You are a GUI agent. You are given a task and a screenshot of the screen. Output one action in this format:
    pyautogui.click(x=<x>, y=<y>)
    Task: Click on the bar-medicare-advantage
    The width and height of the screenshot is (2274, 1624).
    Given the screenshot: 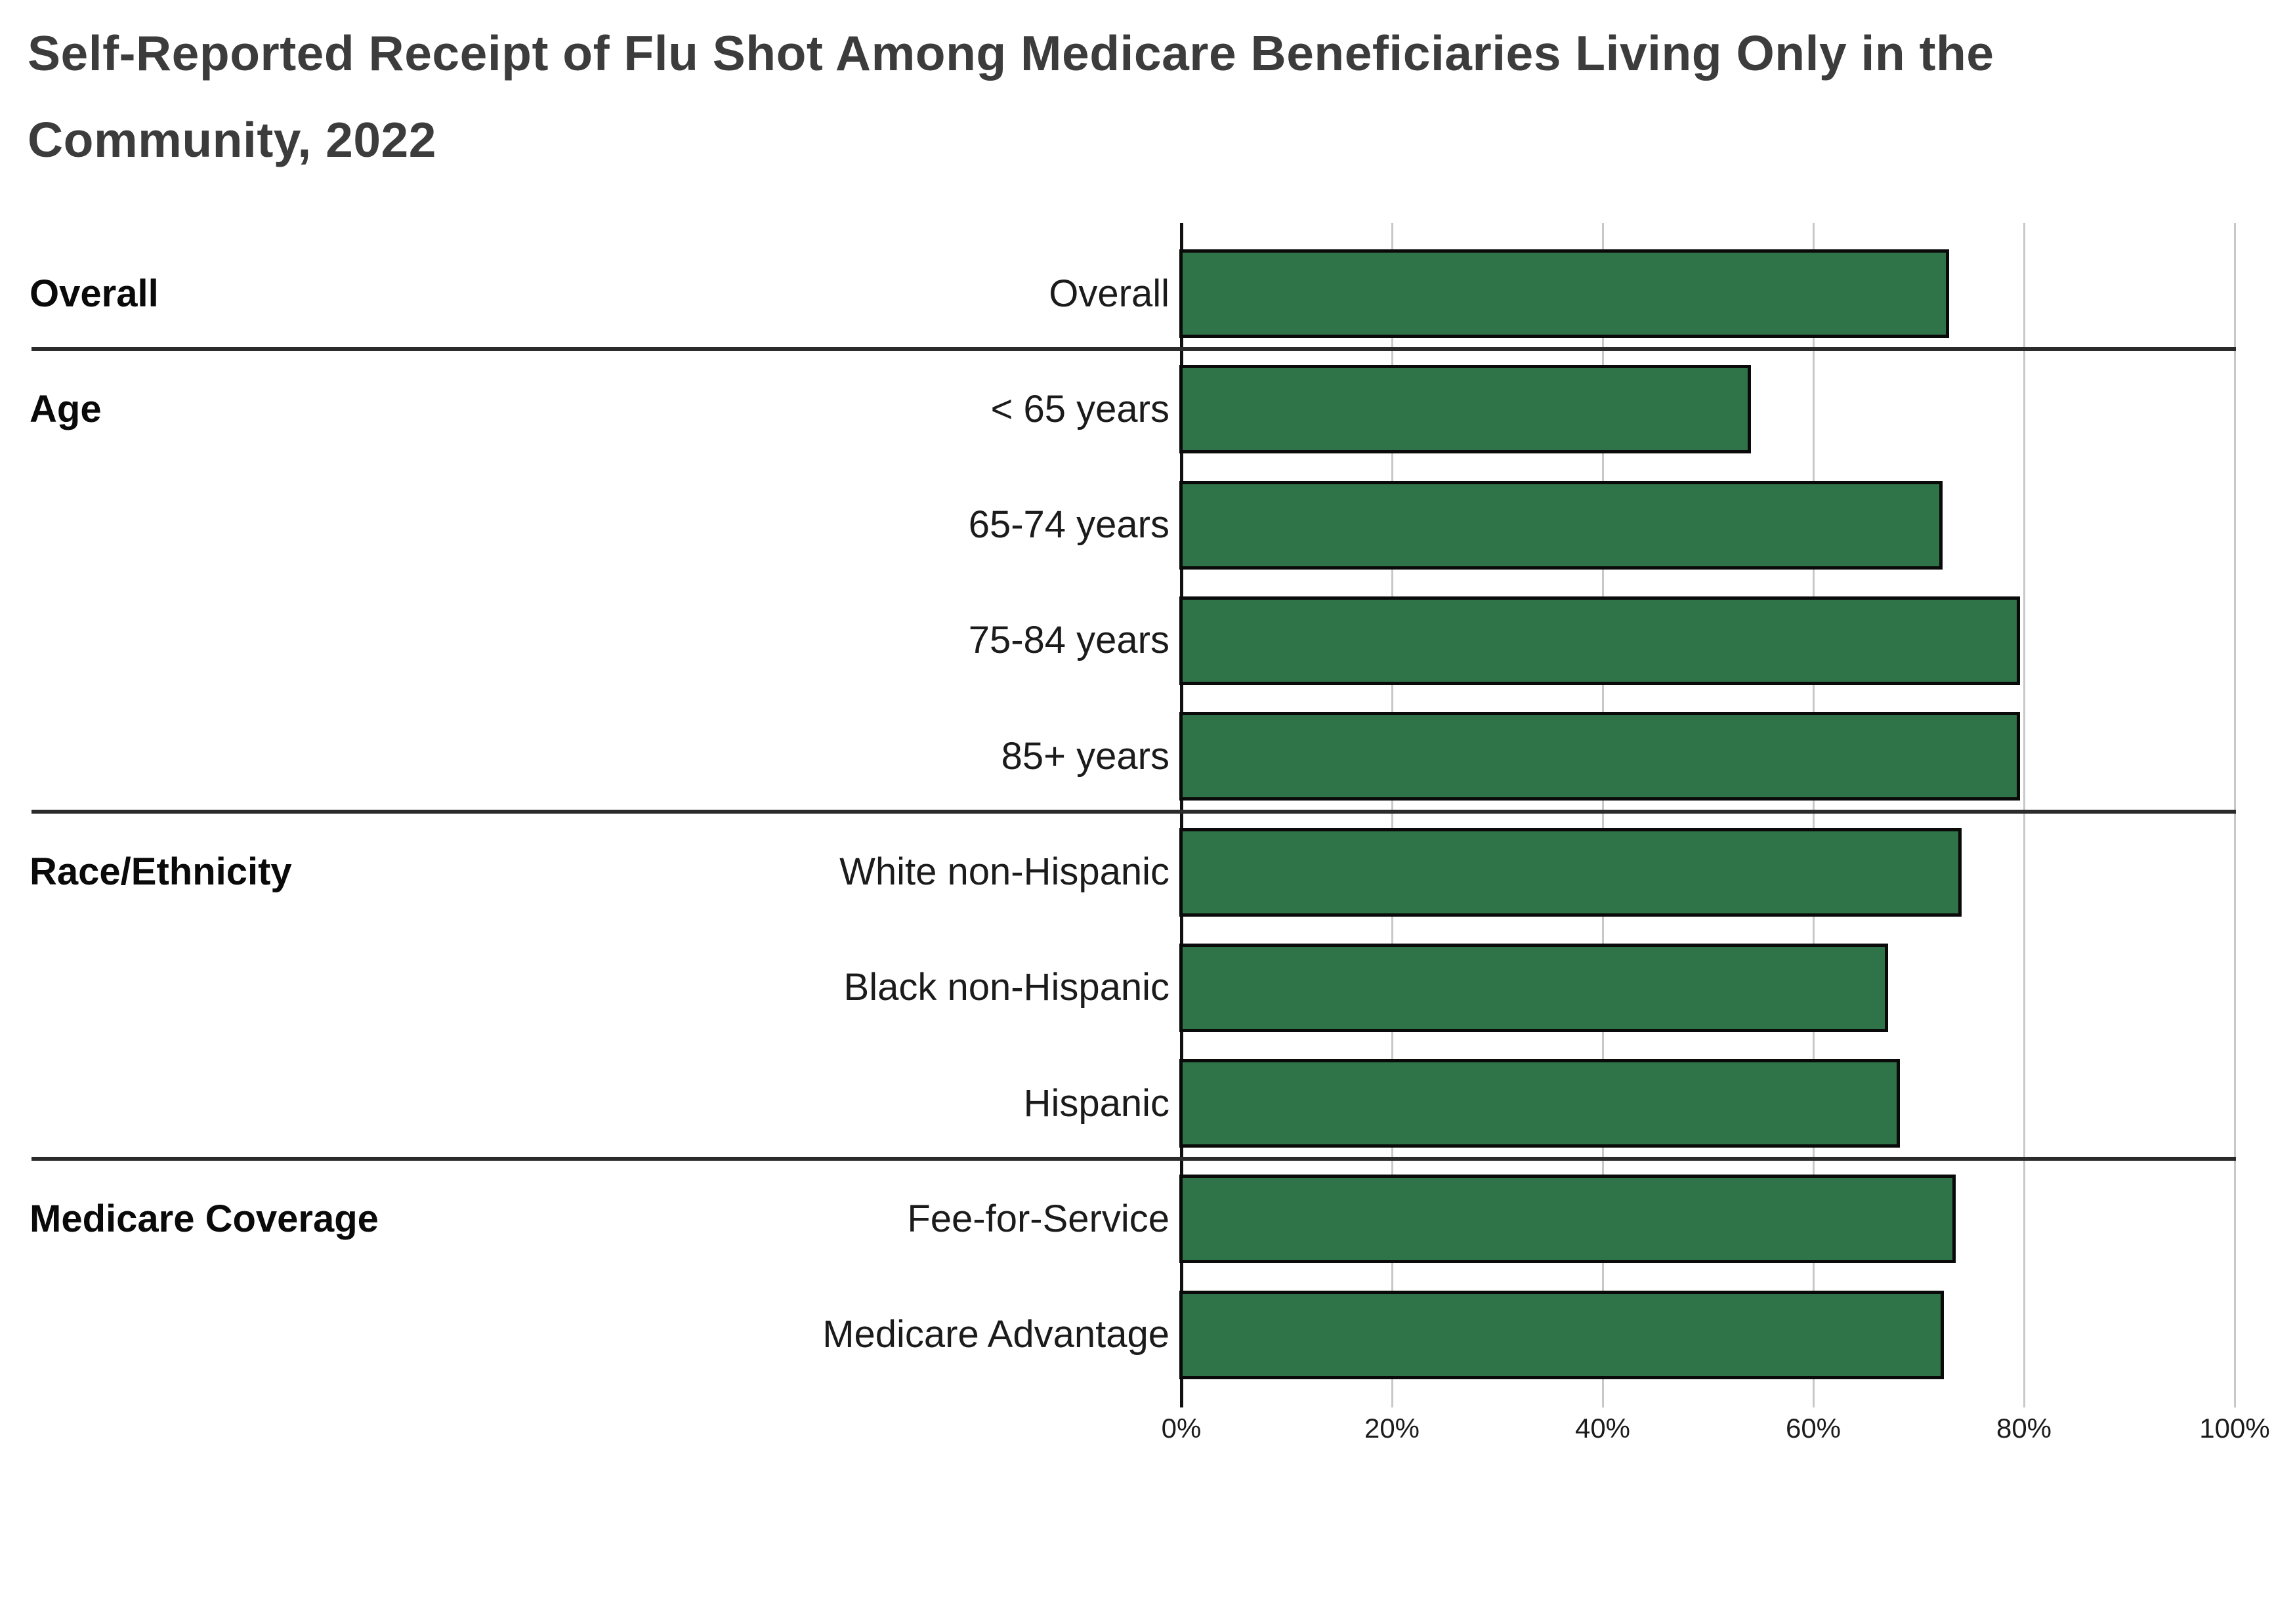 What is the action you would take?
    pyautogui.click(x=1562, y=1335)
    